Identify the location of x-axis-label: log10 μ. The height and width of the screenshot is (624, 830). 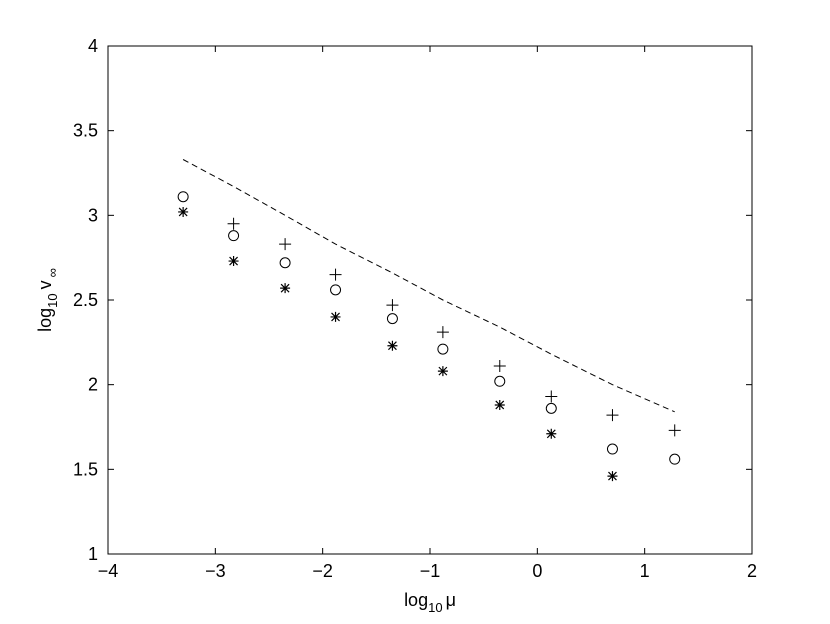
(430, 602).